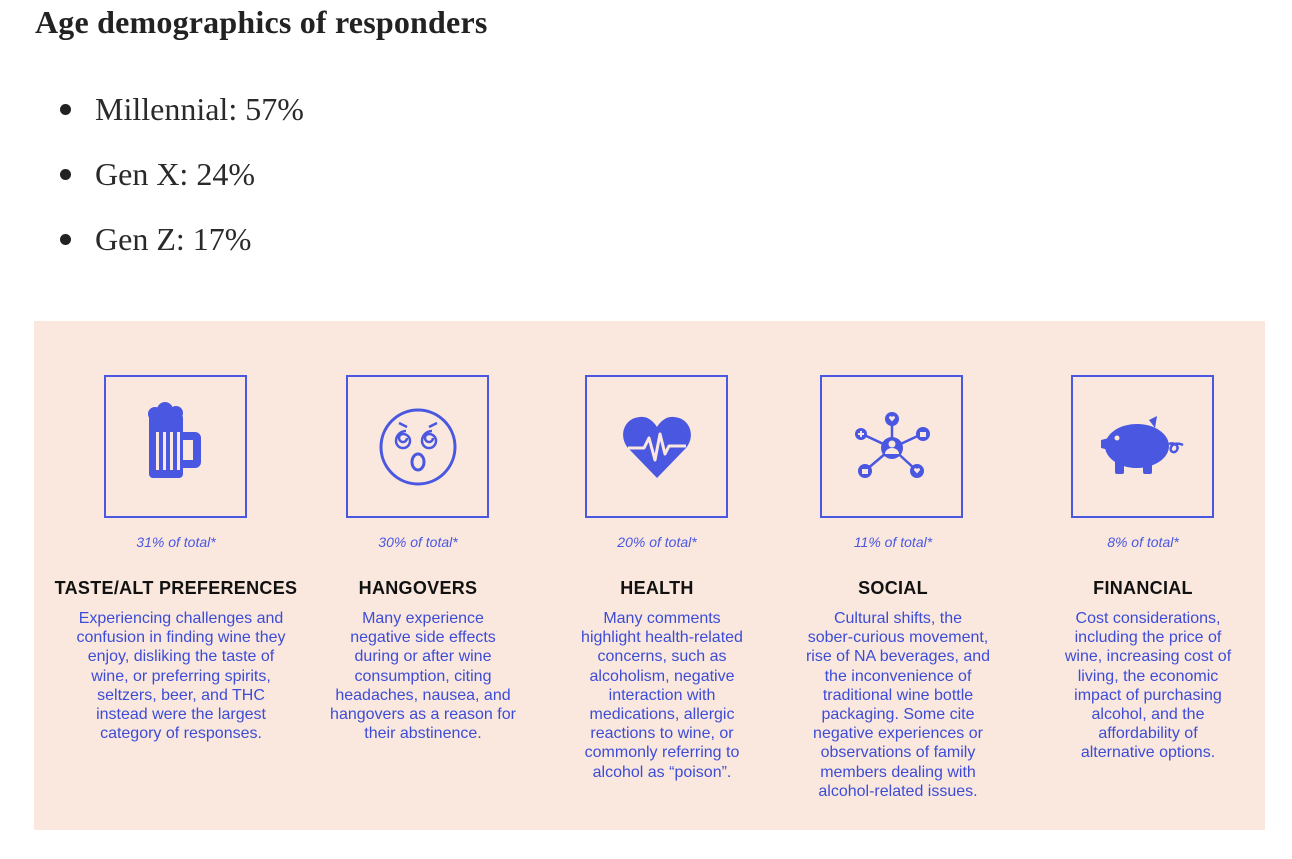 The height and width of the screenshot is (859, 1292). What do you see at coordinates (423, 657) in the screenshot?
I see `desc-line: during or after wine` at bounding box center [423, 657].